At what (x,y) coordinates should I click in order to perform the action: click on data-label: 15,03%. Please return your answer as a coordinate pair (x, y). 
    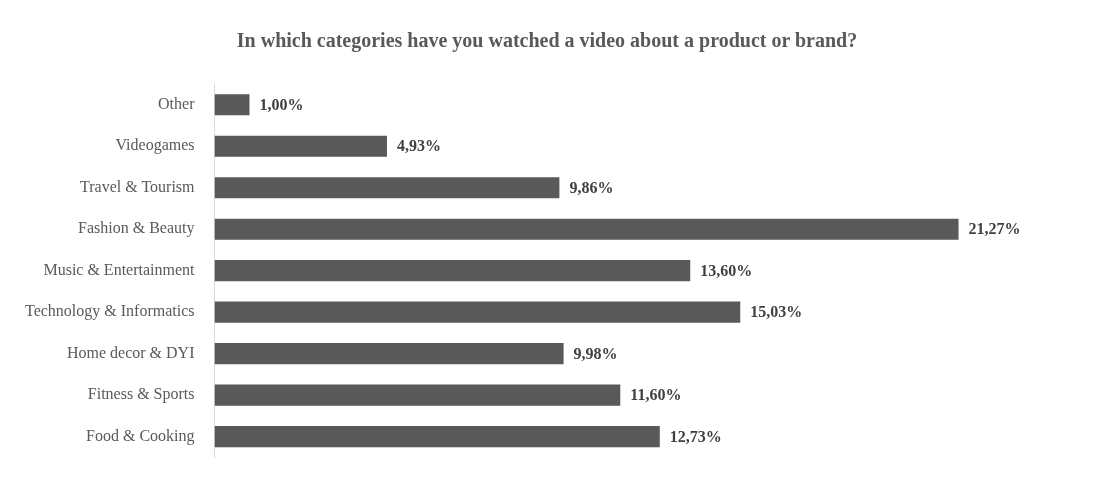
    Looking at the image, I should click on (776, 312).